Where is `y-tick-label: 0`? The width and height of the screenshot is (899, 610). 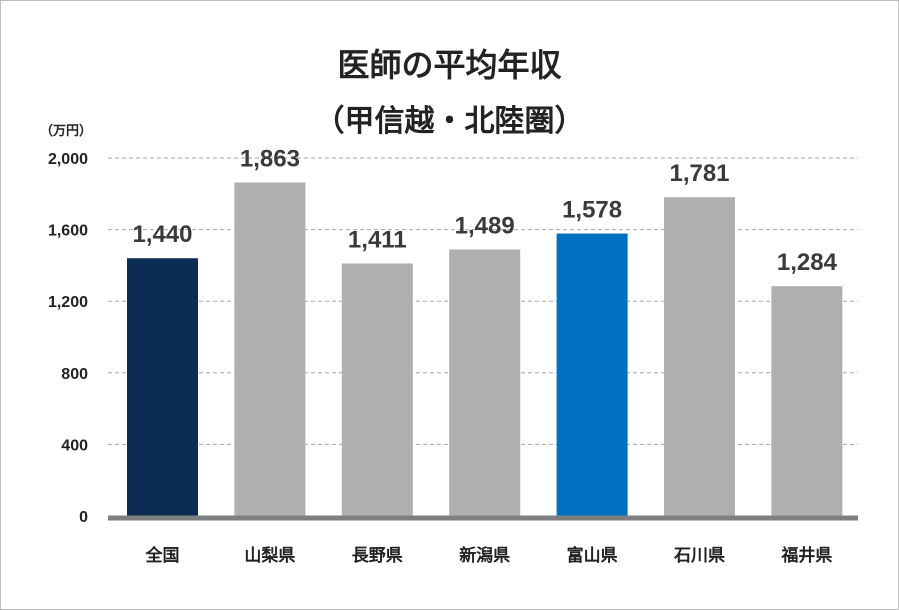 y-tick-label: 0 is located at coordinates (83, 517).